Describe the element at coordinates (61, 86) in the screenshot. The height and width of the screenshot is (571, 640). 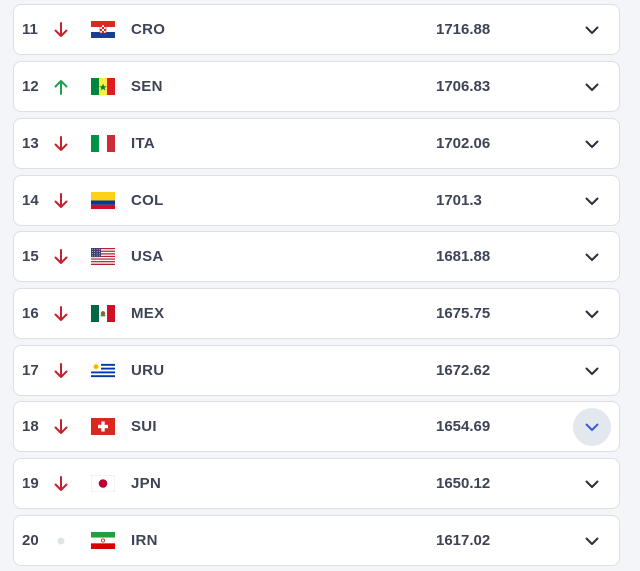
I see `trend-up-icon` at that location.